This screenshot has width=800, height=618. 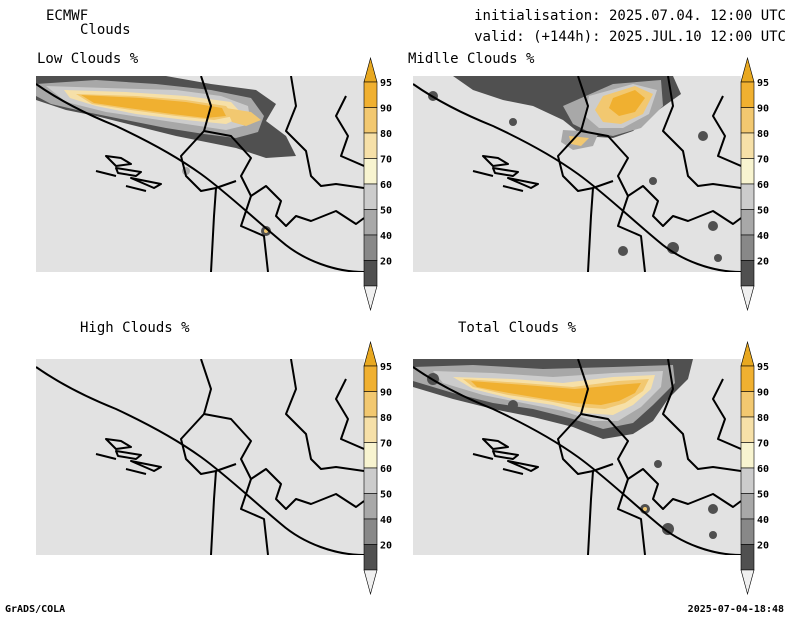 What do you see at coordinates (630, 16) in the screenshot?
I see `initialisation-time: initialisation: 2025.07.04. 12:00 UTC` at bounding box center [630, 16].